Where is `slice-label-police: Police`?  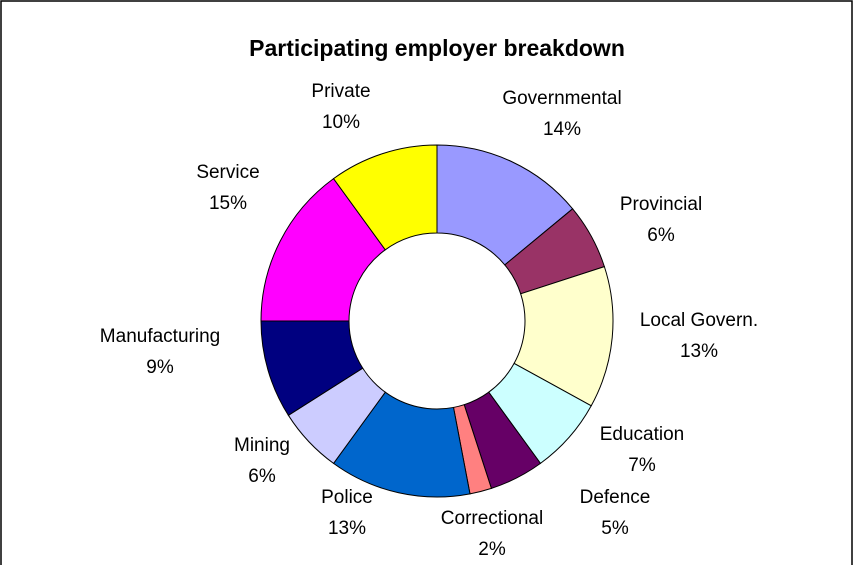
slice-label-police: Police is located at coordinates (347, 497).